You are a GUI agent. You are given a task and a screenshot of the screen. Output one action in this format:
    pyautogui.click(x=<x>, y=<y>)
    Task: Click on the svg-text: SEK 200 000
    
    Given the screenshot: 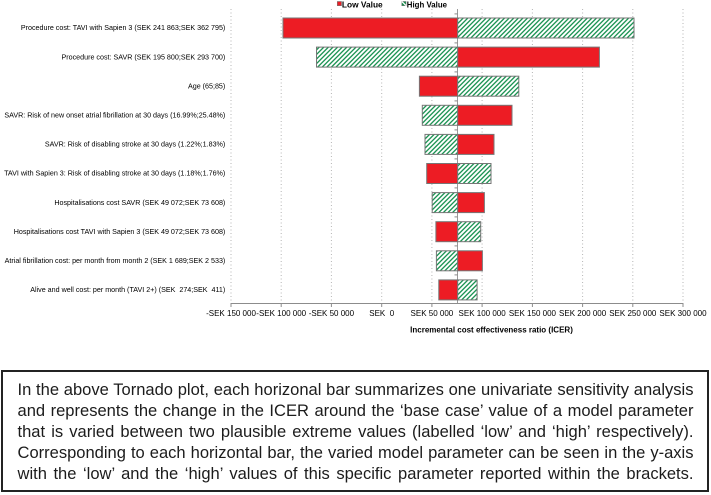 What is the action you would take?
    pyautogui.click(x=583, y=313)
    